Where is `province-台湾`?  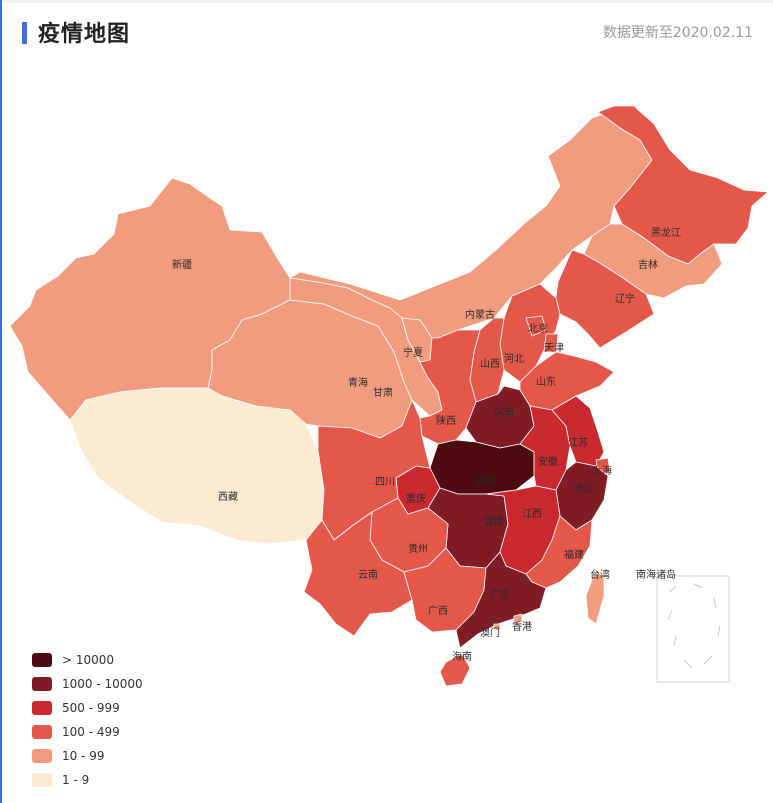 province-台湾 is located at coordinates (595, 599).